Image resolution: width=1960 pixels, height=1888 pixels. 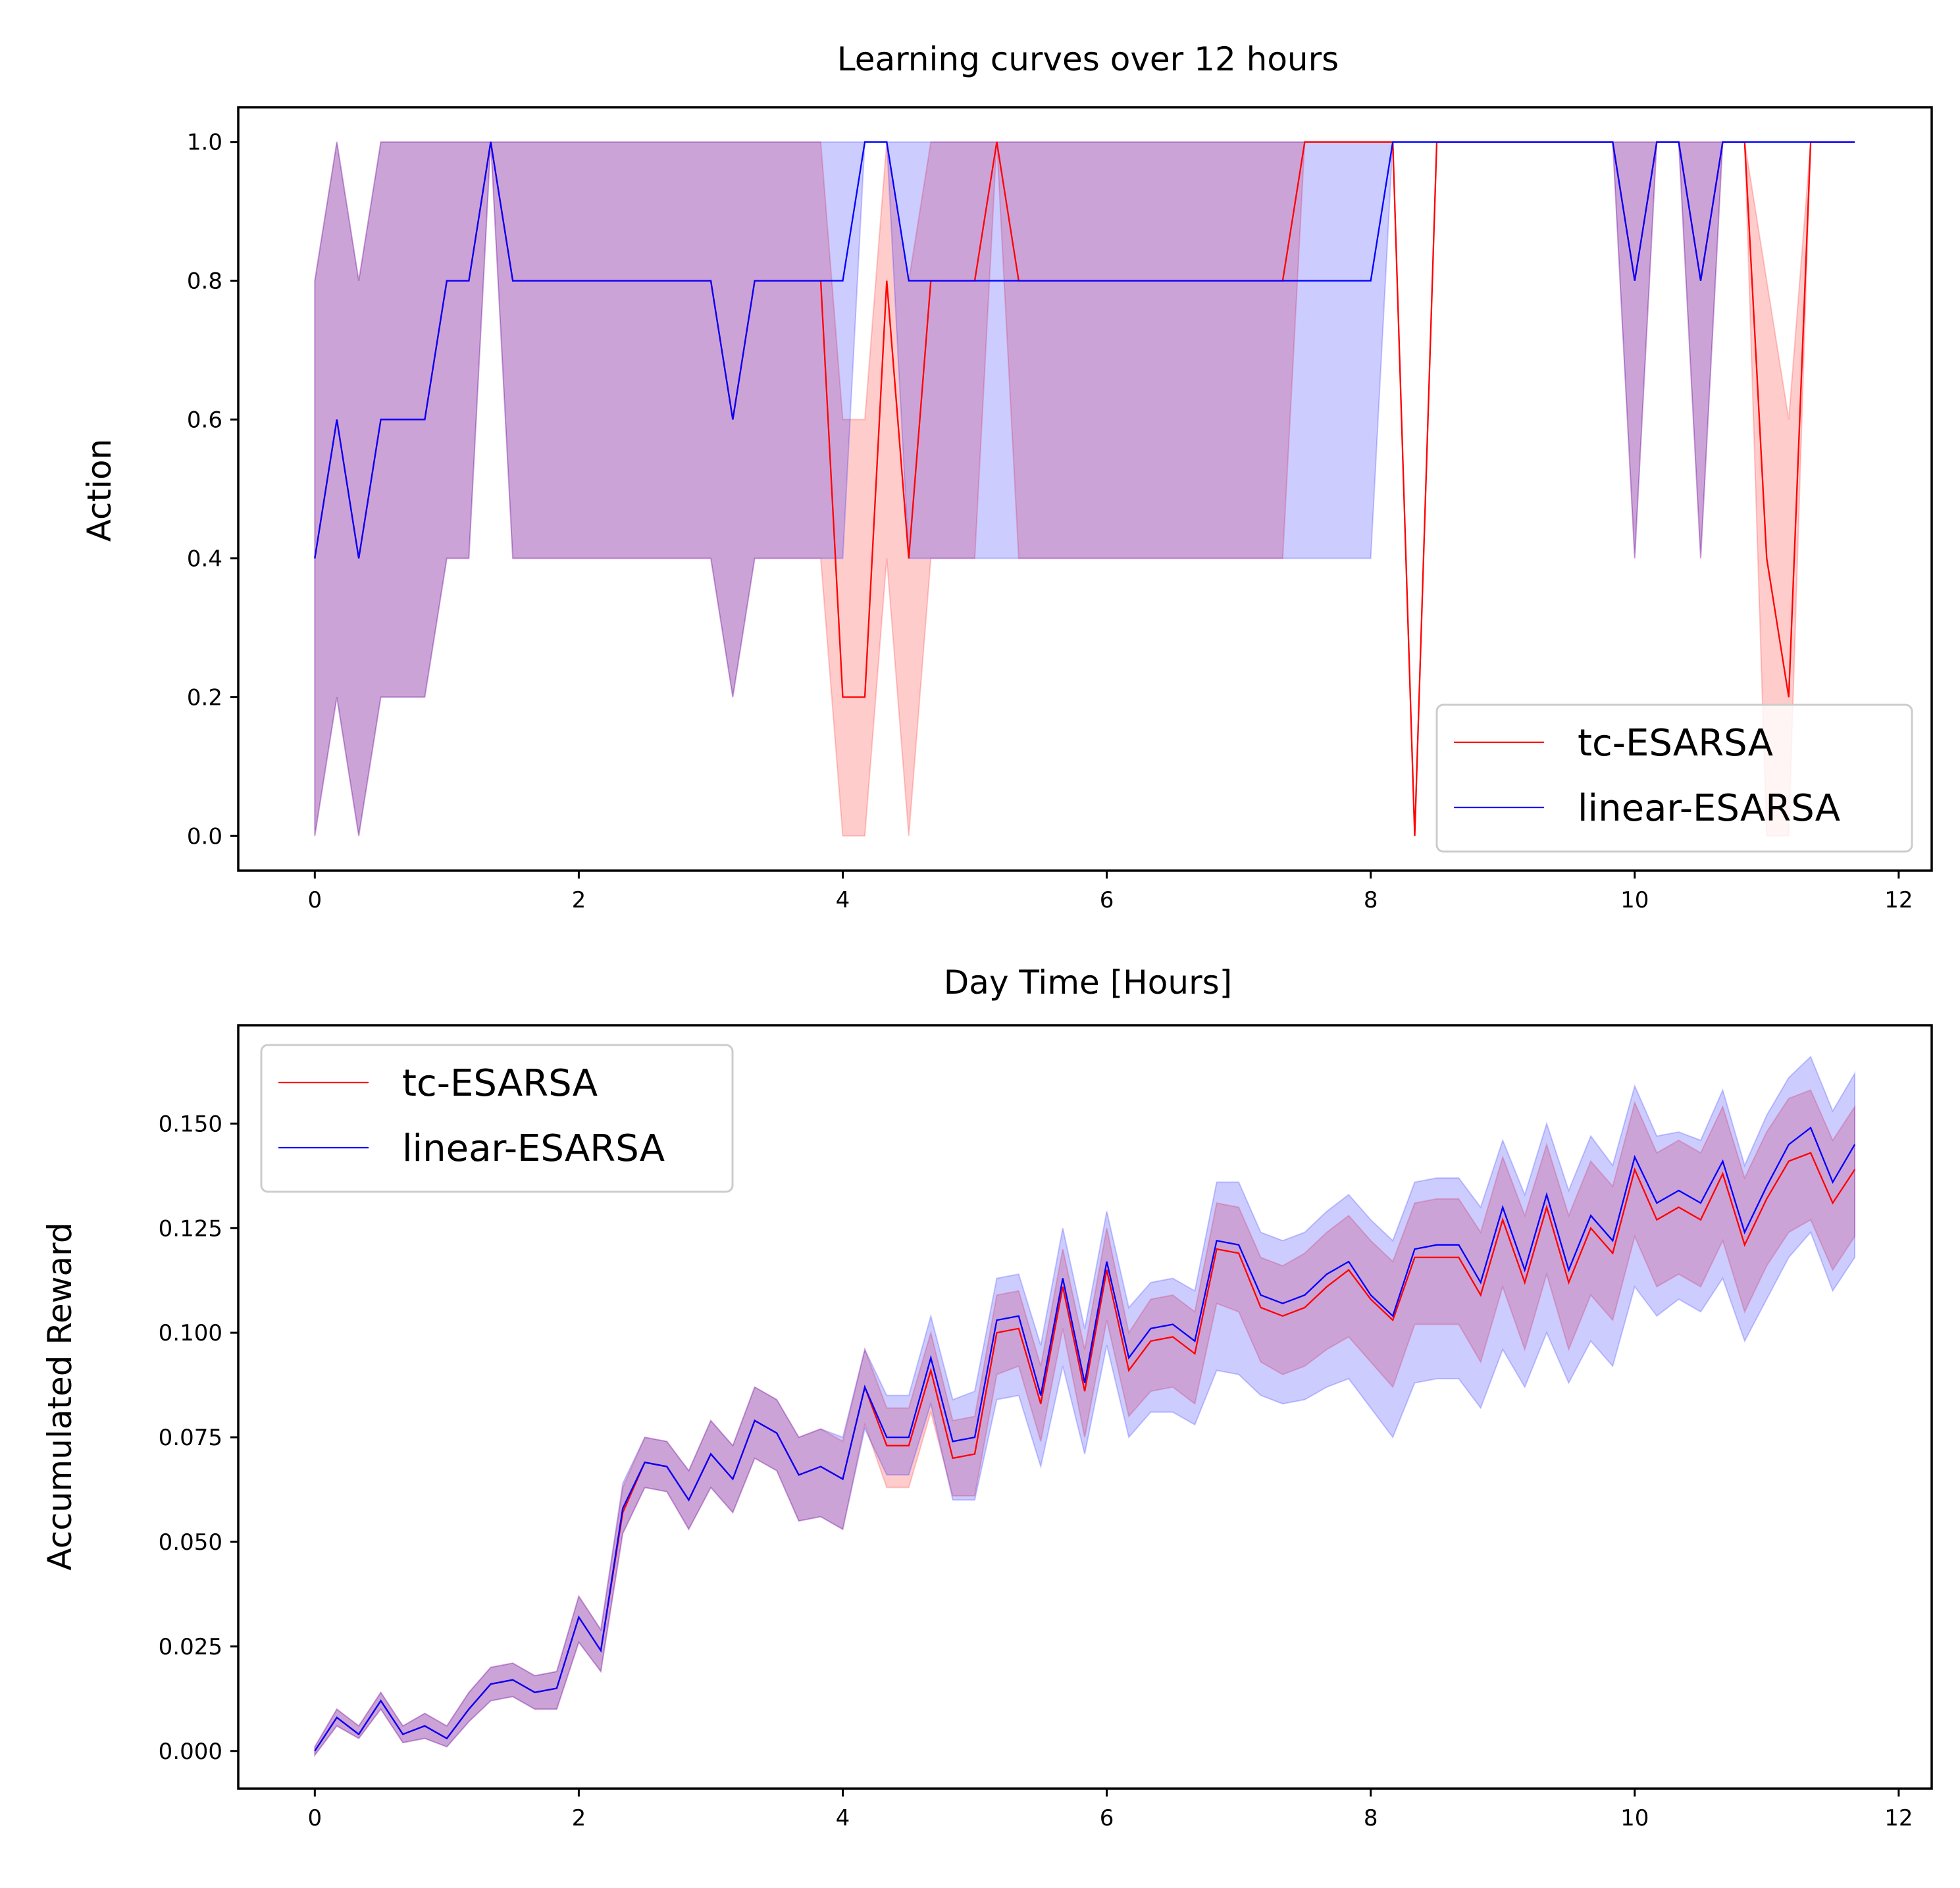 I want to click on y-ticks: 0.0 0.2 0.4 0.6 0.8 1.0, so click(x=212, y=490).